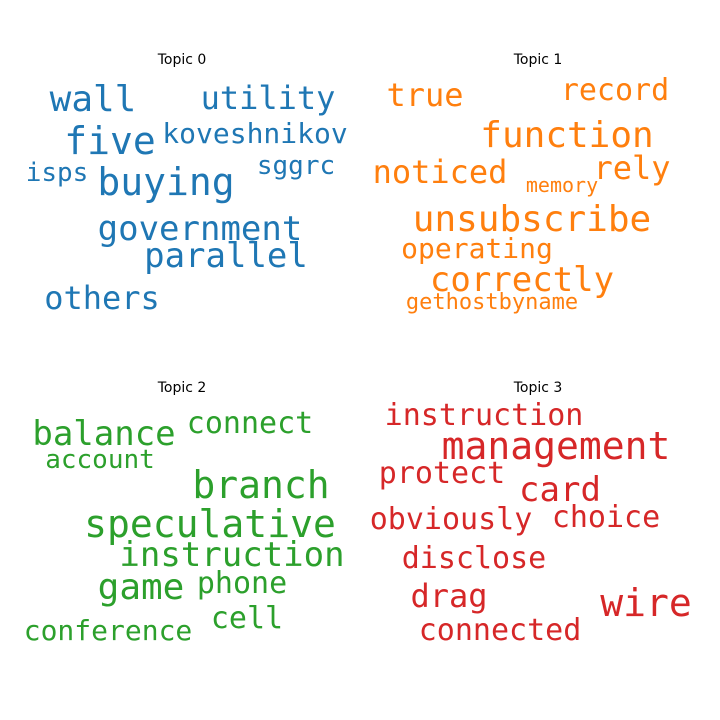 The width and height of the screenshot is (720, 720). What do you see at coordinates (522, 280) in the screenshot?
I see `topic-1-word-correctly: correctly` at bounding box center [522, 280].